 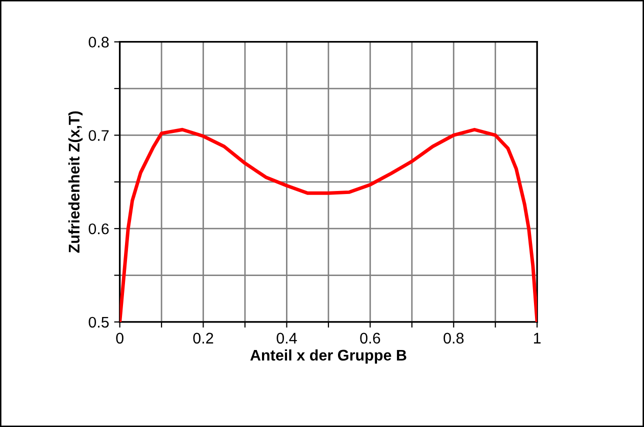 I want to click on x-tick-label: 0.6, so click(x=370, y=338).